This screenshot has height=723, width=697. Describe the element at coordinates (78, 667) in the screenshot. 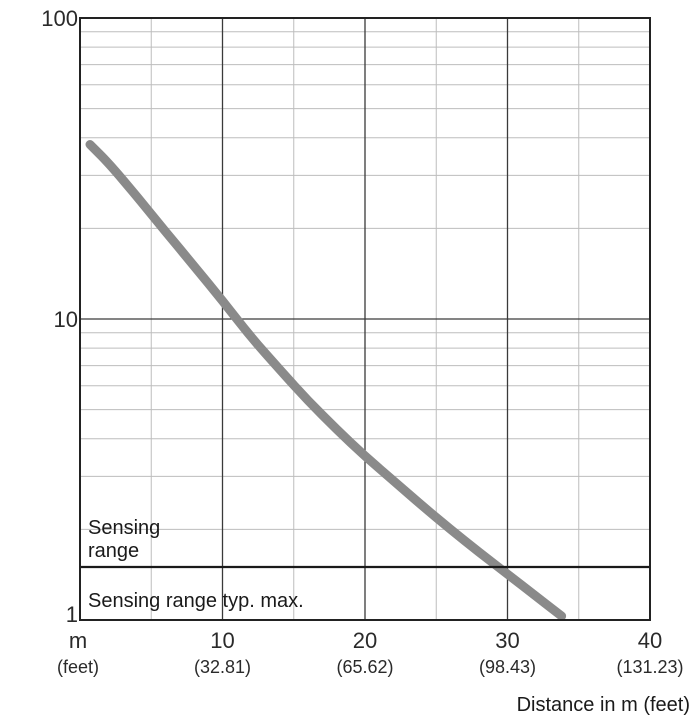

I see `x-unit-sub-label: (feet)` at that location.